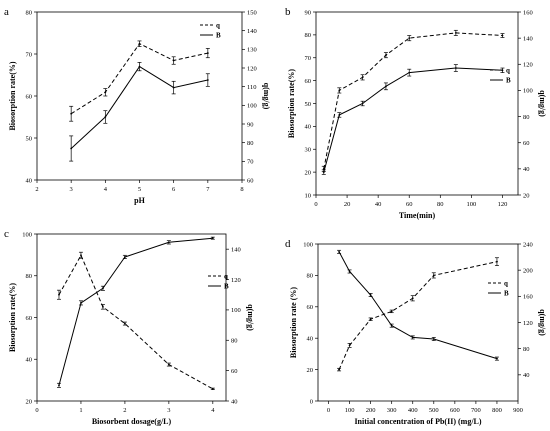  What do you see at coordinates (308, 35) in the screenshot?
I see `chart-b-y-tick-label: 80` at bounding box center [308, 35].